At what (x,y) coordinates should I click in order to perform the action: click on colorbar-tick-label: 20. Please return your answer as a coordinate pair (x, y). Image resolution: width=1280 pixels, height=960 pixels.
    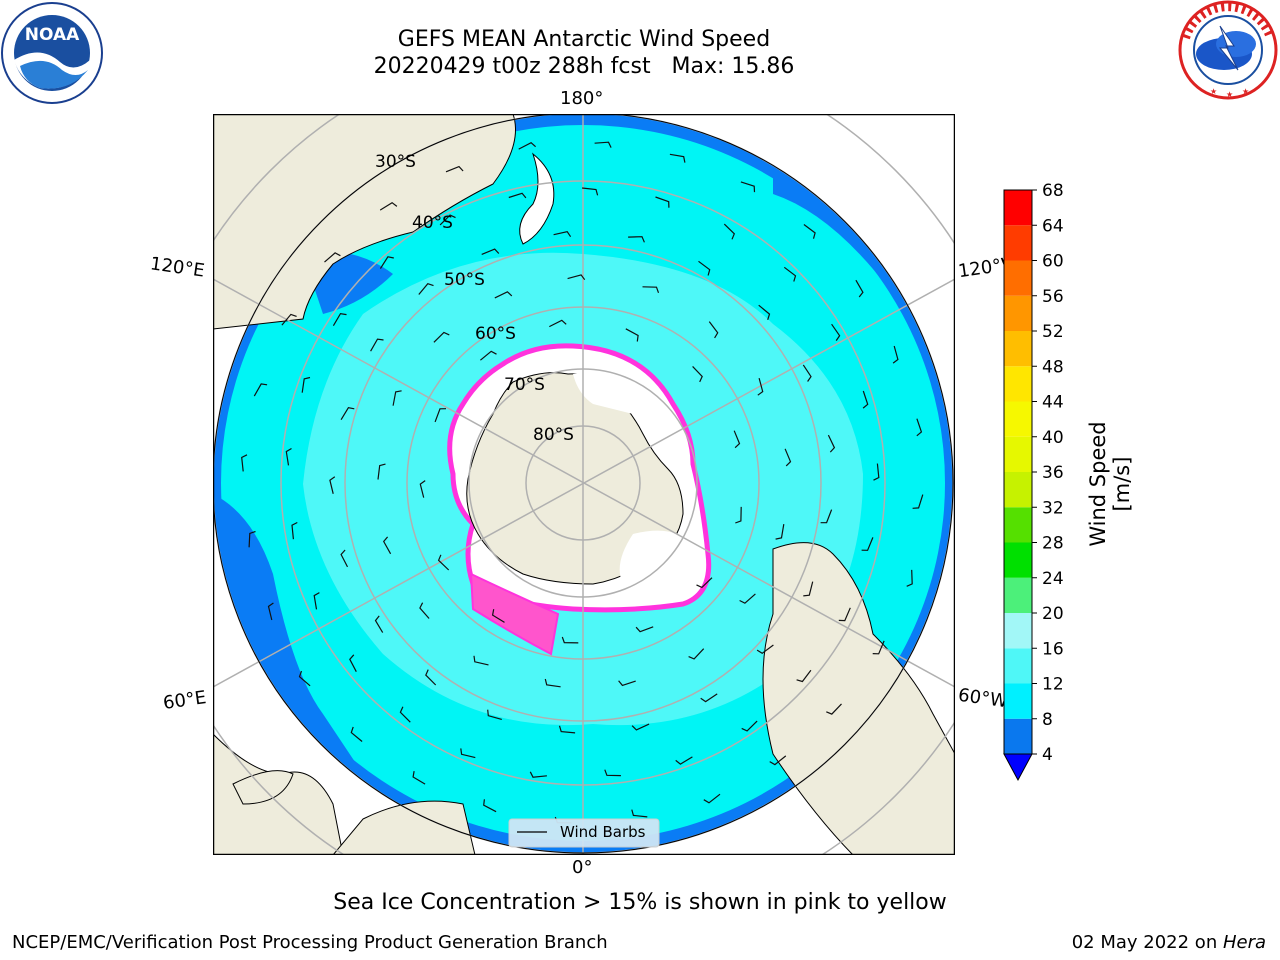
    Looking at the image, I should click on (1053, 614).